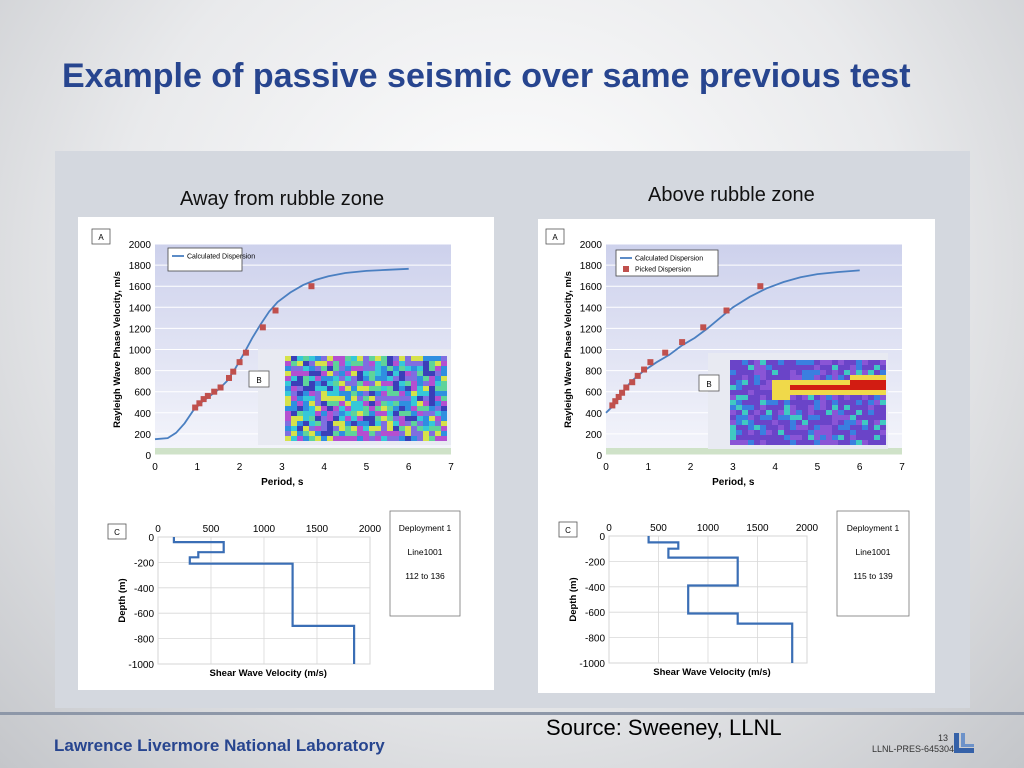  Describe the element at coordinates (425, 528) in the screenshot. I see `deployment-note-line: Deployment 1` at that location.